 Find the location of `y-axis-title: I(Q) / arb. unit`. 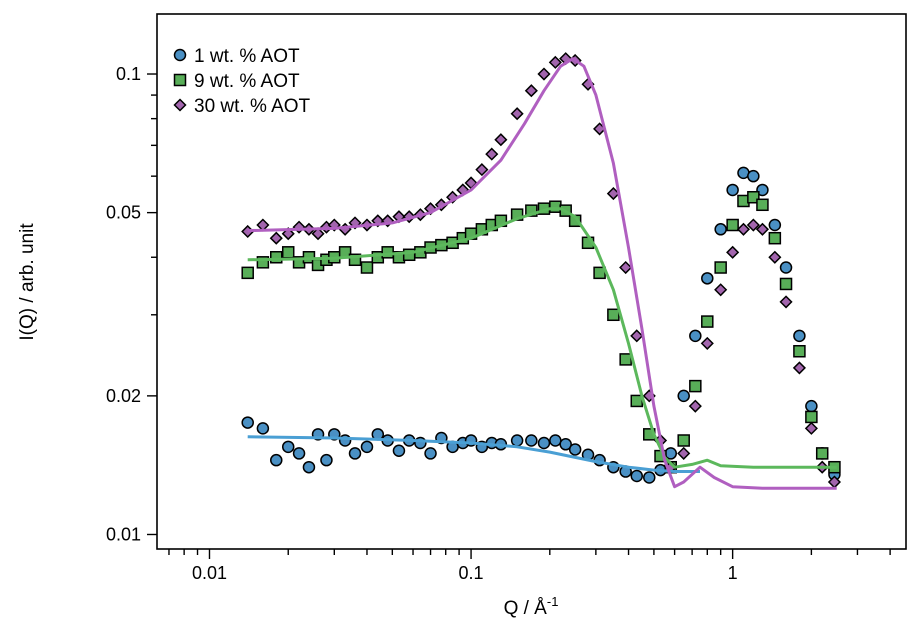

y-axis-title: I(Q) / arb. unit is located at coordinates (27, 282).